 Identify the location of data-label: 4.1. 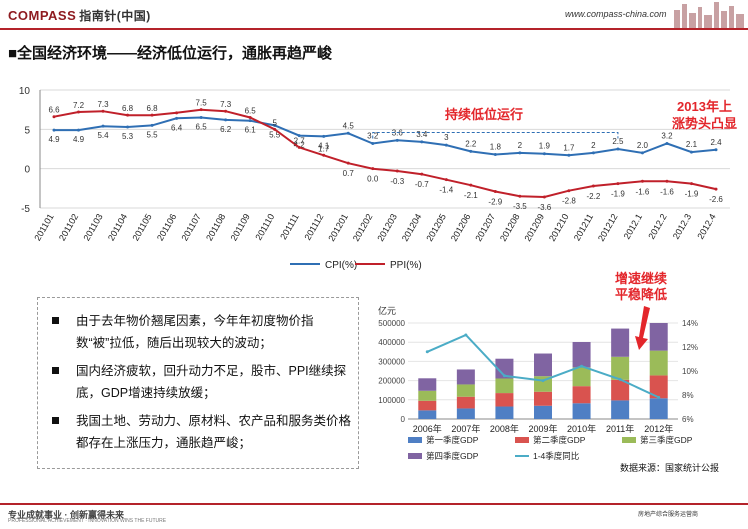
(324, 145).